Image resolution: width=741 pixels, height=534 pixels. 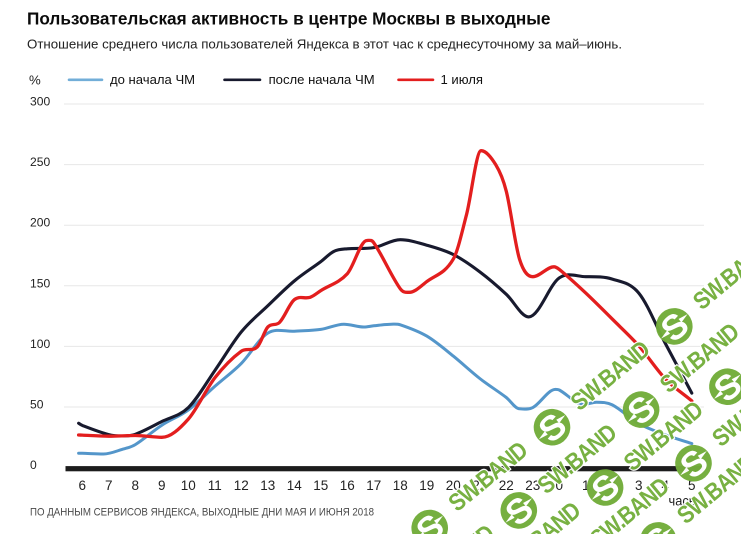 What do you see at coordinates (347, 485) in the screenshot?
I see `svg-text: 16` at bounding box center [347, 485].